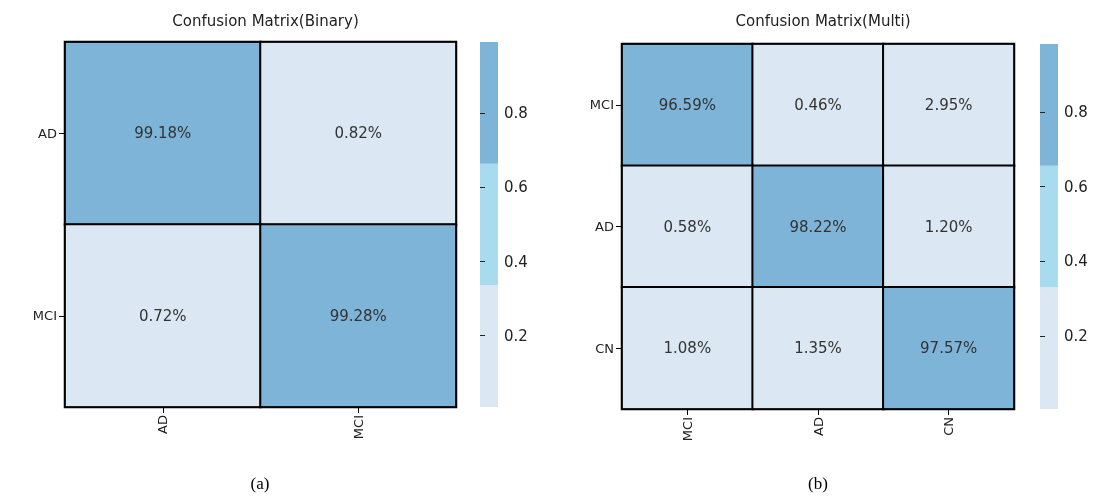 The width and height of the screenshot is (1106, 501). Describe the element at coordinates (358, 133) in the screenshot. I see `data-label: 0.82%` at that location.